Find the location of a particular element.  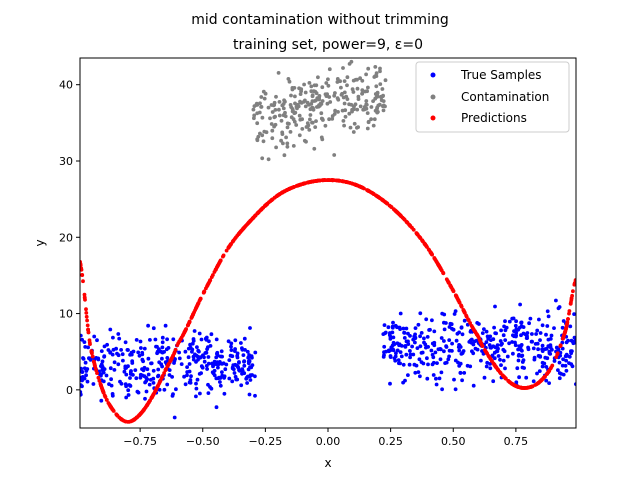

x-axis-label: x is located at coordinates (327, 463).